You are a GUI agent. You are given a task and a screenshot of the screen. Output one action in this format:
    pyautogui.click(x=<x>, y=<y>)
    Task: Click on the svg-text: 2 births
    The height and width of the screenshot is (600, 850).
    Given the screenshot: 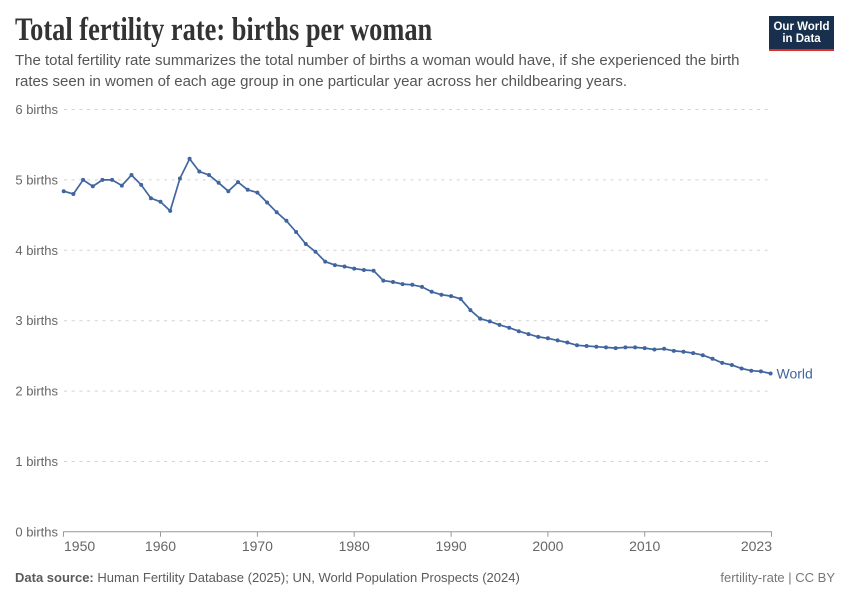 What is the action you would take?
    pyautogui.click(x=36, y=391)
    